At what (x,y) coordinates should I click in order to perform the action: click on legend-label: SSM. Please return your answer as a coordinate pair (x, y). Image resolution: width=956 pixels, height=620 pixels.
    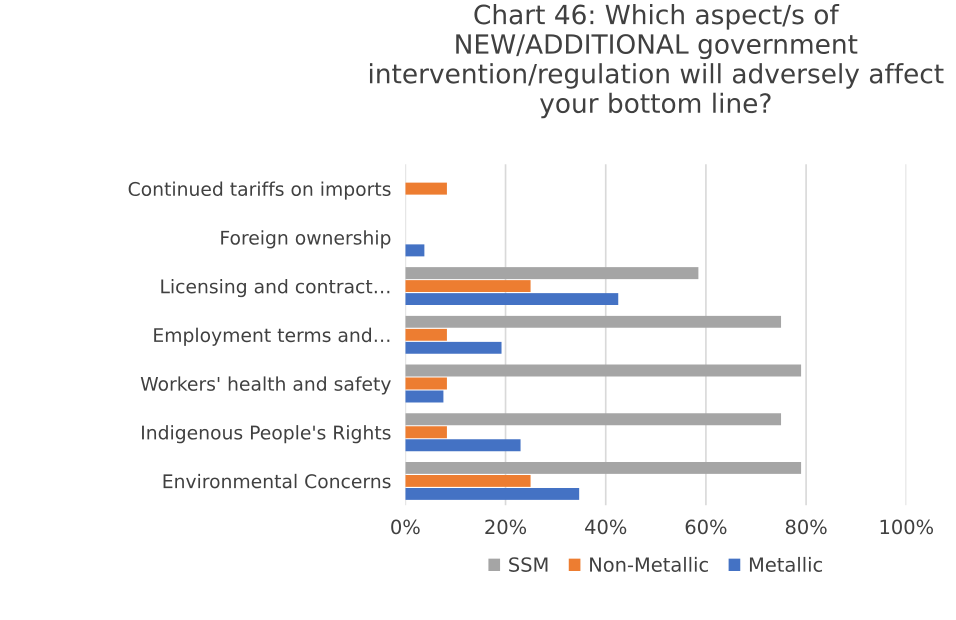
    Looking at the image, I should click on (528, 564).